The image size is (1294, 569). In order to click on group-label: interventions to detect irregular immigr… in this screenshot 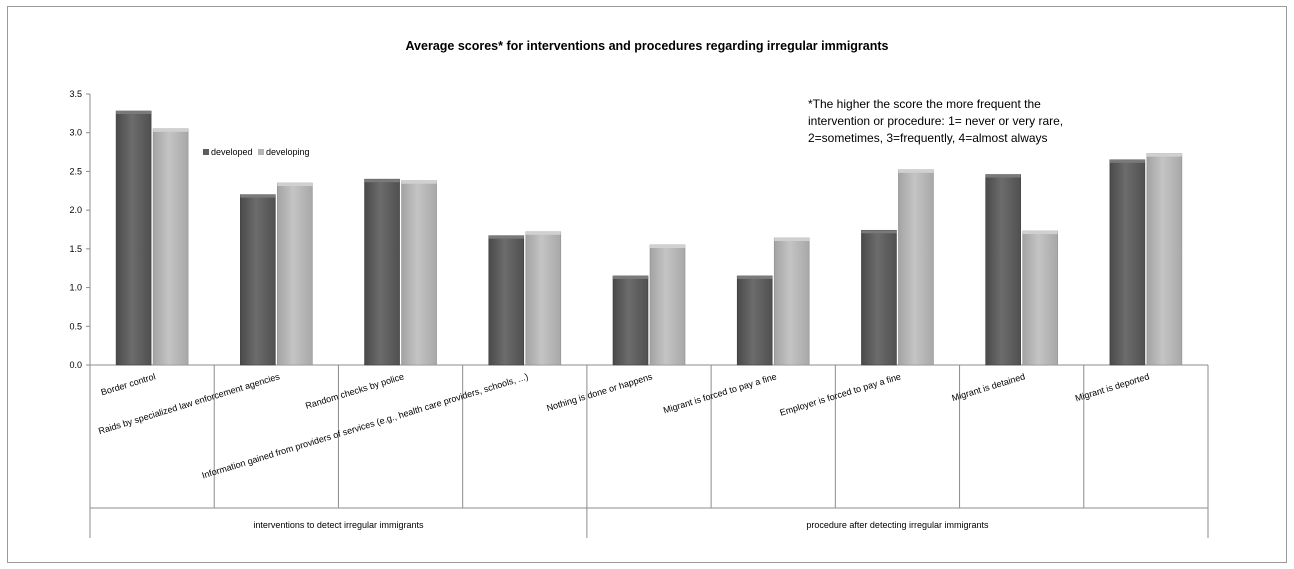, I will do `click(338, 525)`.